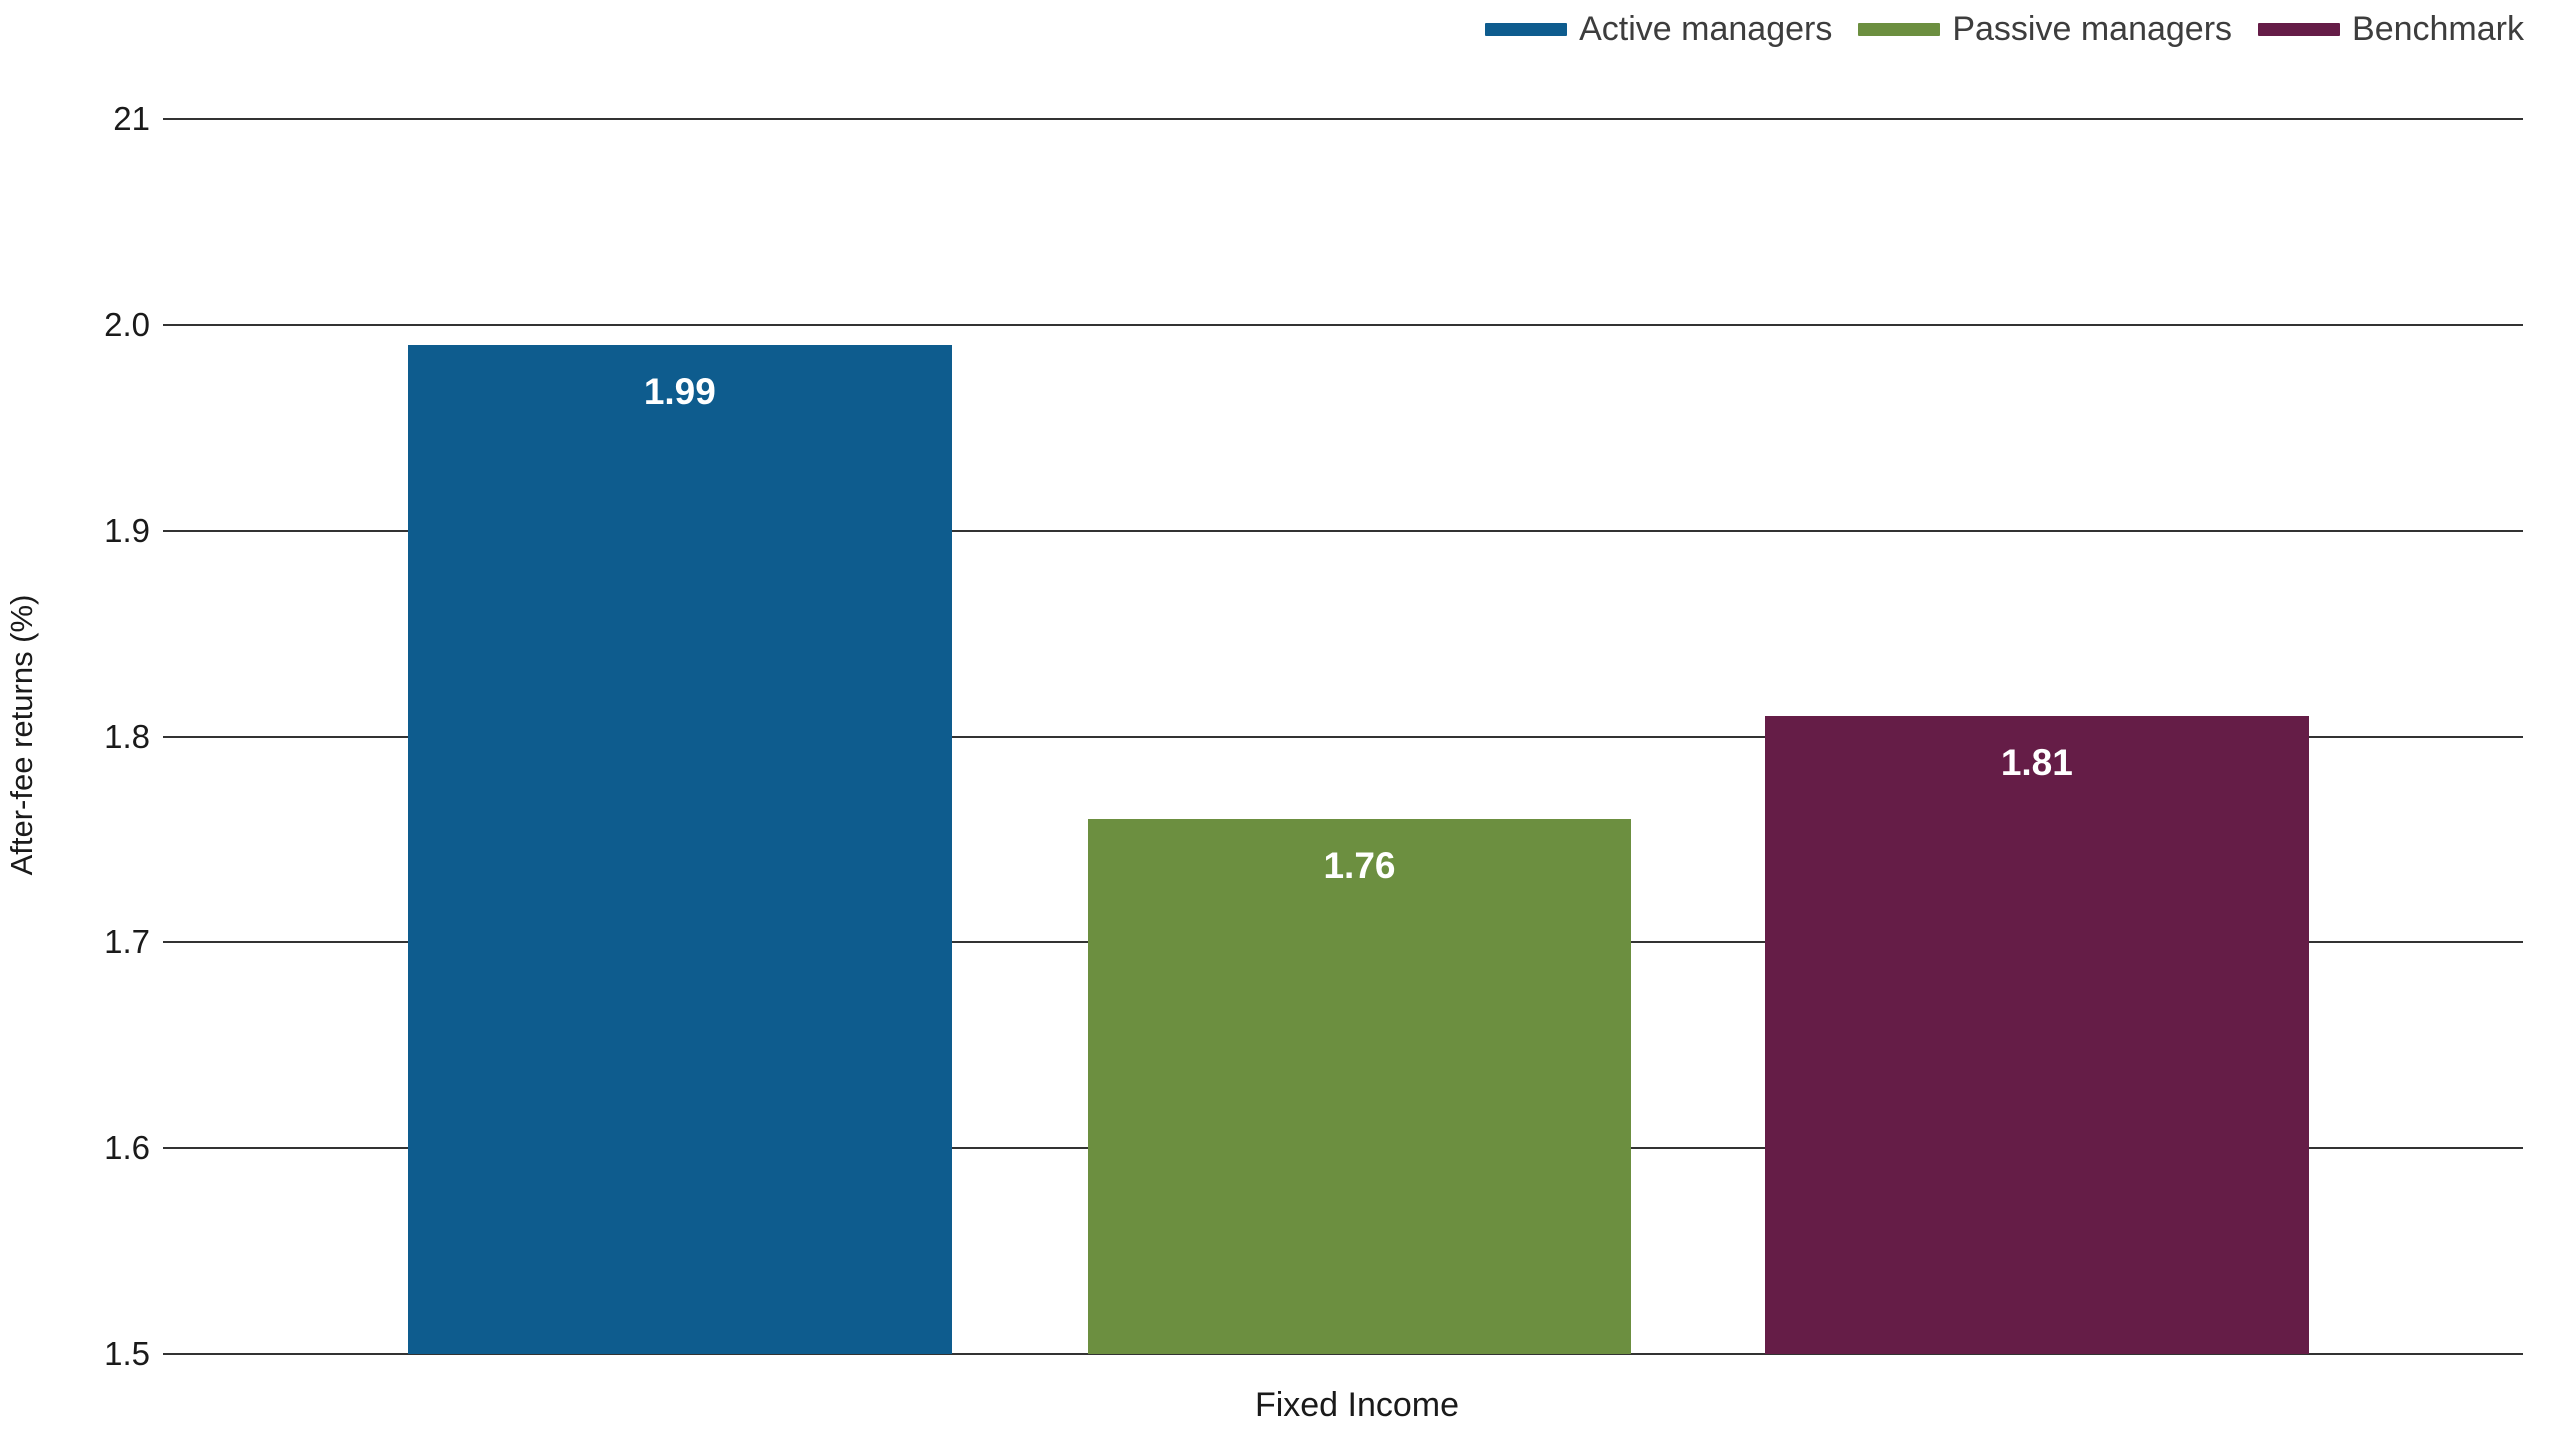  Describe the element at coordinates (127, 1148) in the screenshot. I see `y-tick-label: 1.6` at that location.